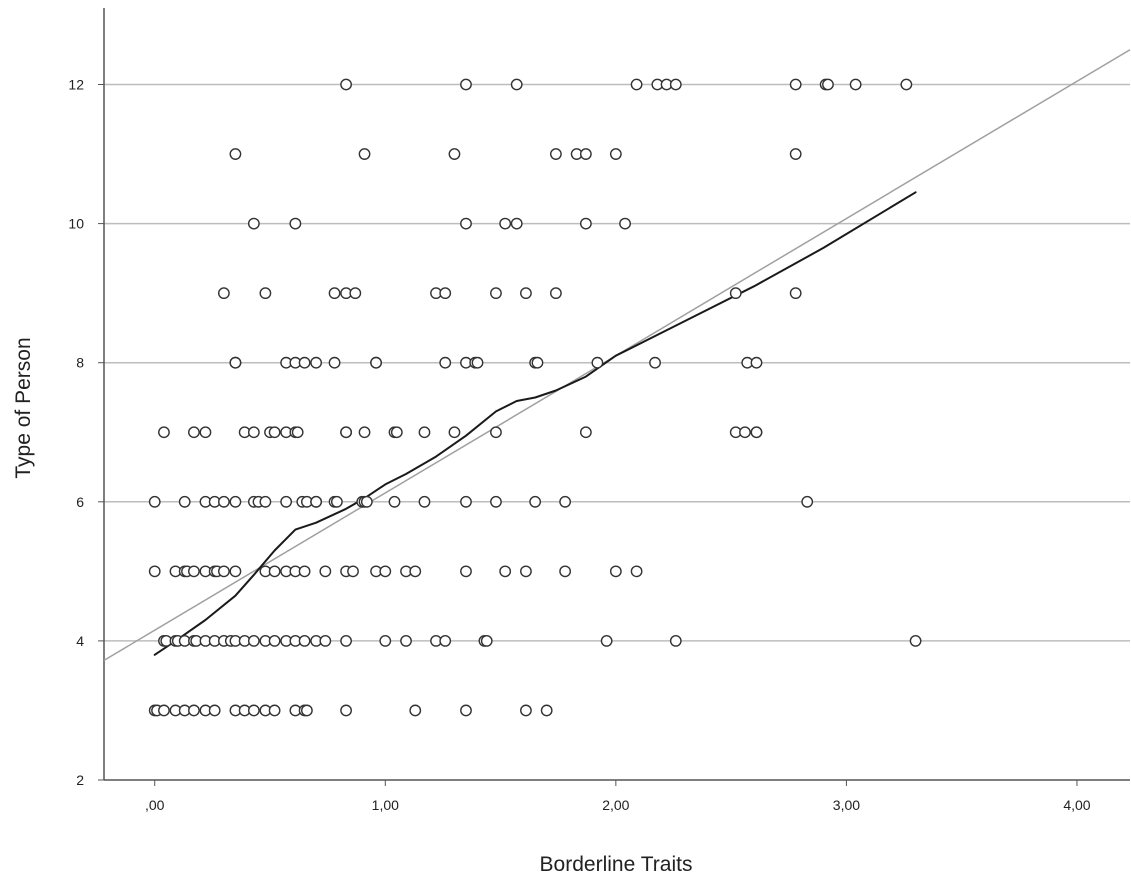 The height and width of the screenshot is (884, 1131). I want to click on x-axis-title: Borderline Traits, so click(616, 864).